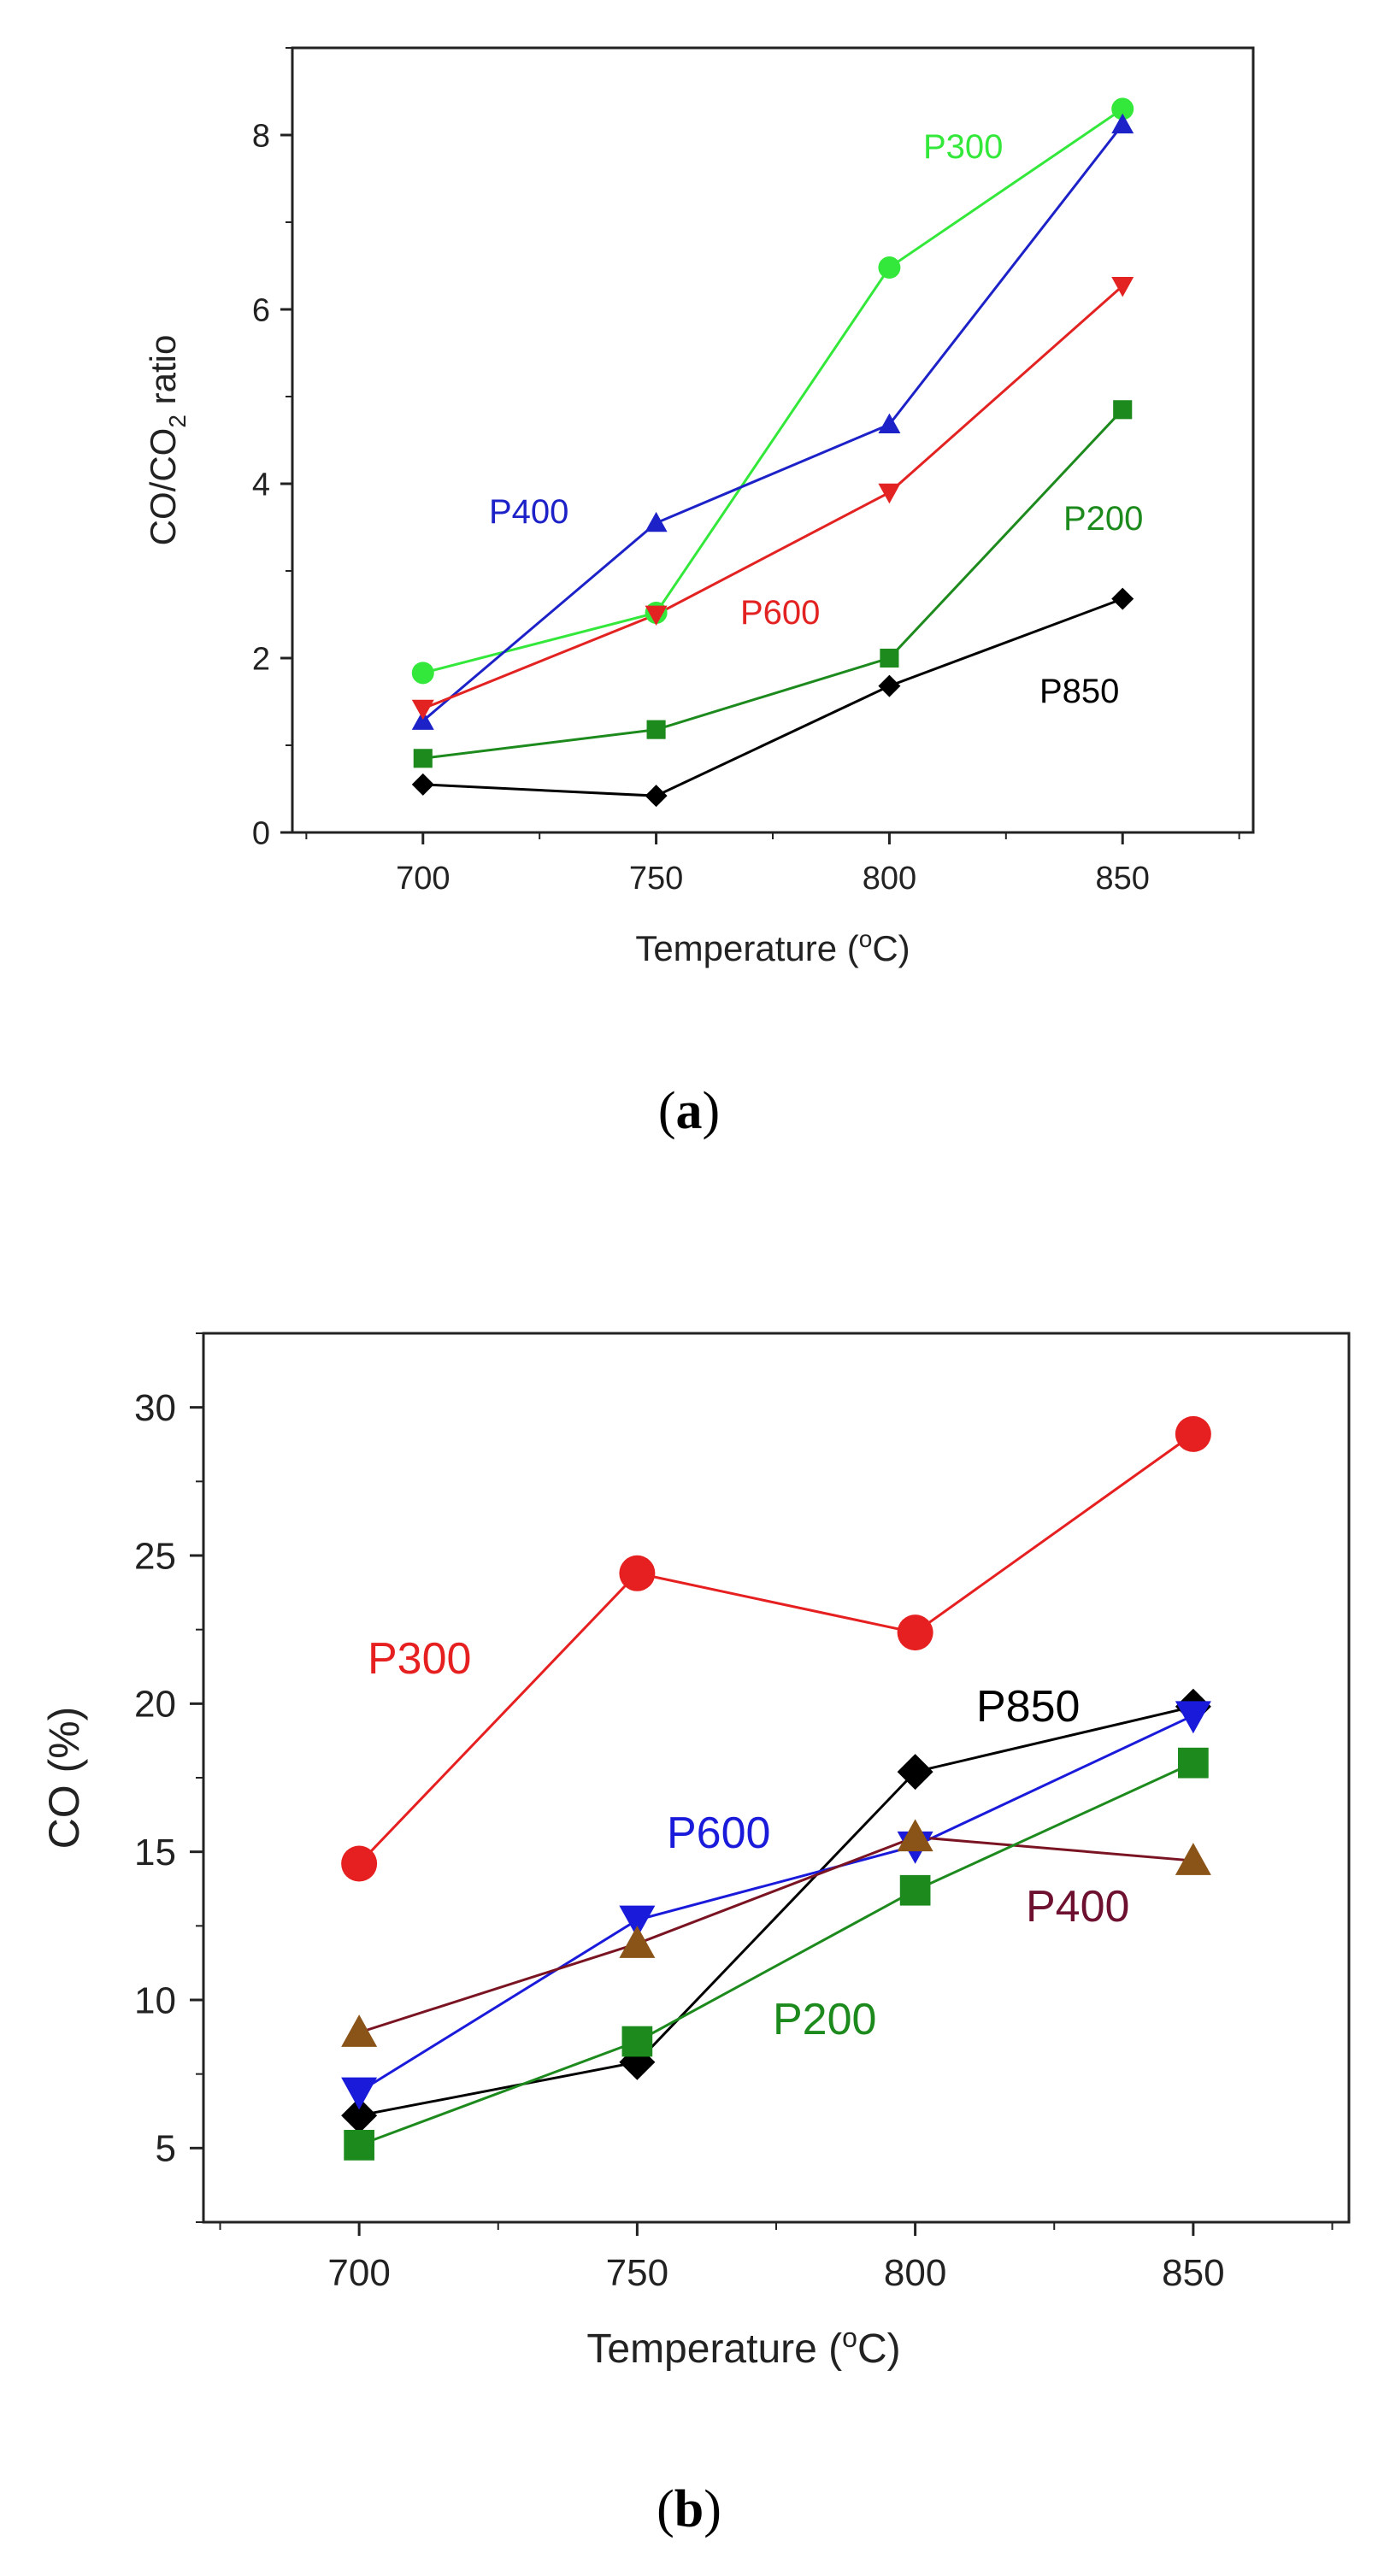  Describe the element at coordinates (1079, 691) in the screenshot. I see `panel-a-series-label-p850: P850` at that location.